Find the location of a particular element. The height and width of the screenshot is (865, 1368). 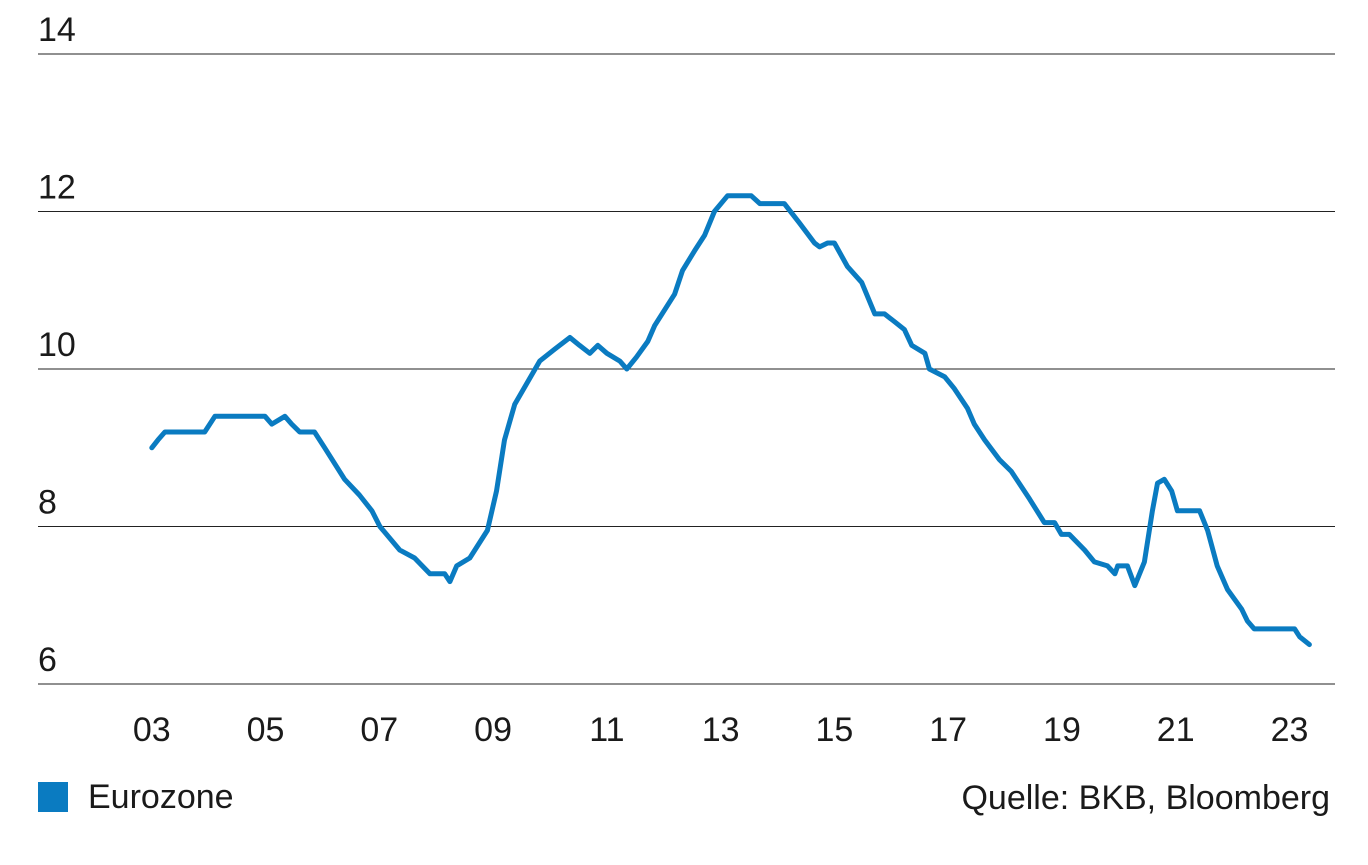

x-tick-label: 19 is located at coordinates (1062, 730).